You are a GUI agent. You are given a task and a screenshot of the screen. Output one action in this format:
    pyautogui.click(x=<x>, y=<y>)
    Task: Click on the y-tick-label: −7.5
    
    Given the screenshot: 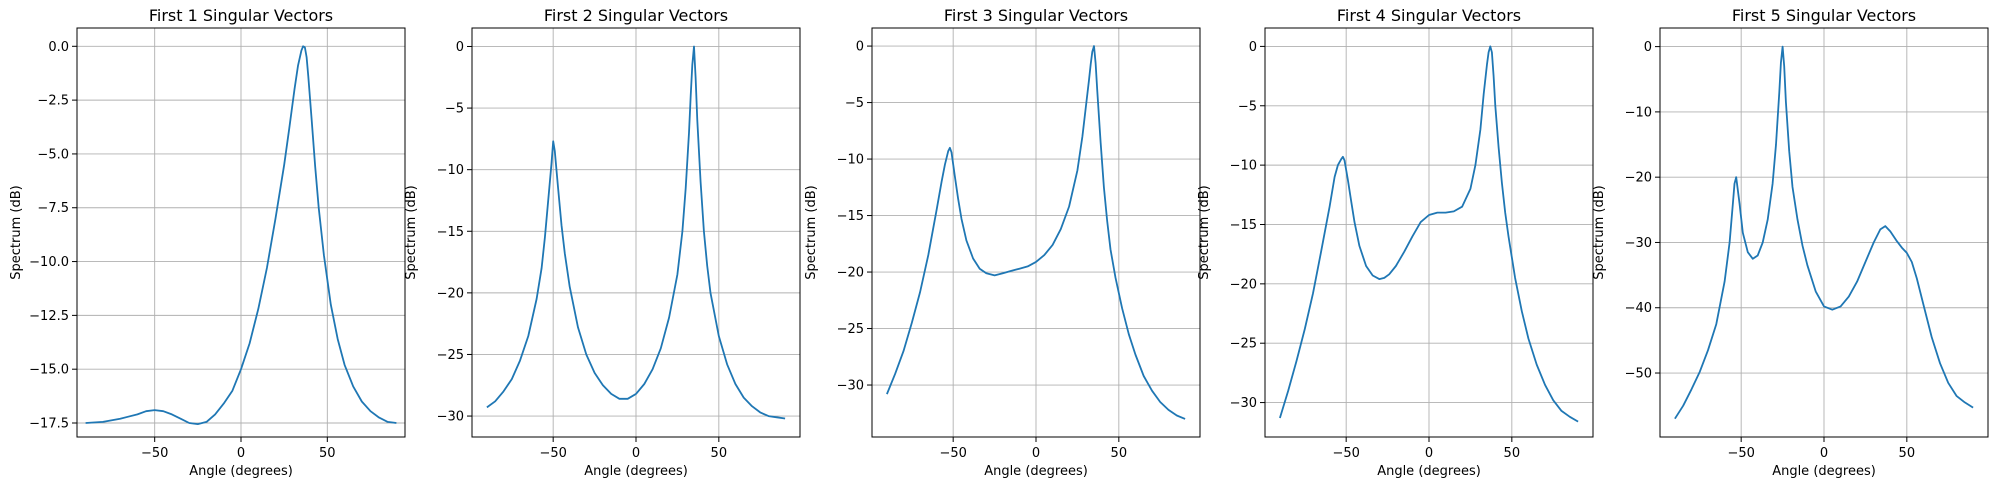 What is the action you would take?
    pyautogui.click(x=53, y=208)
    